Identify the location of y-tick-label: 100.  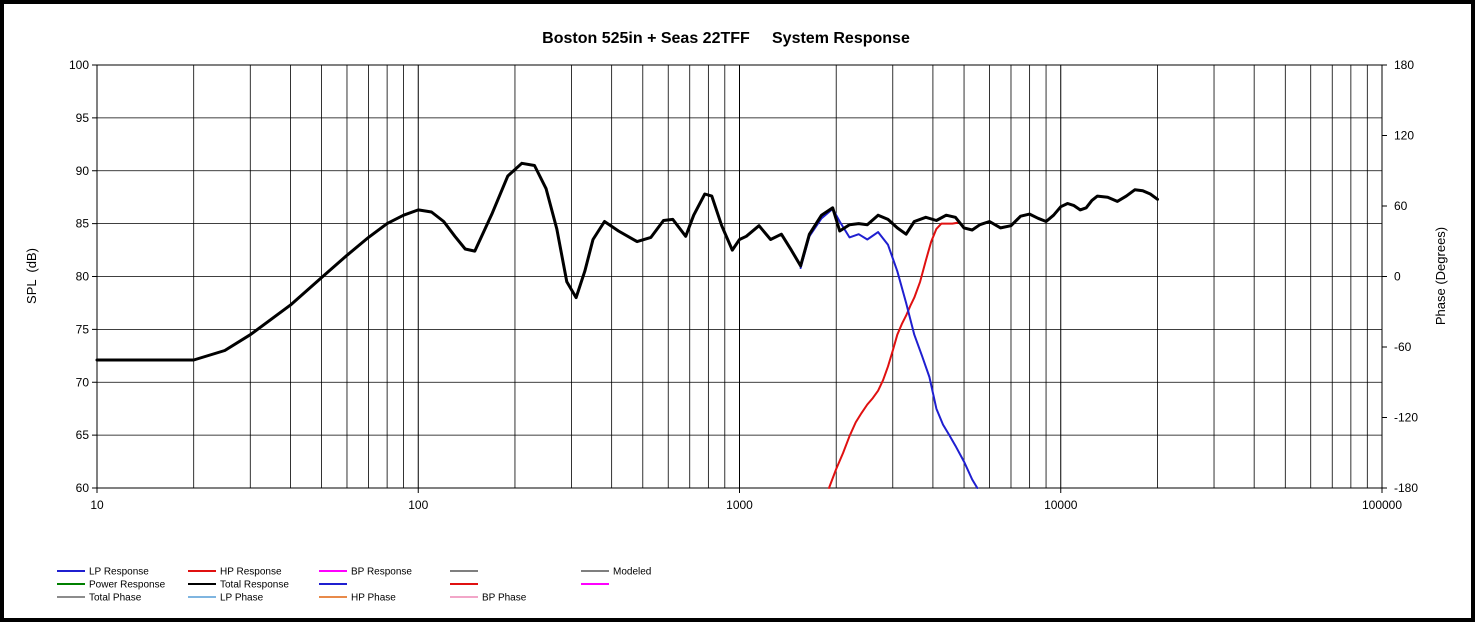
(79, 65).